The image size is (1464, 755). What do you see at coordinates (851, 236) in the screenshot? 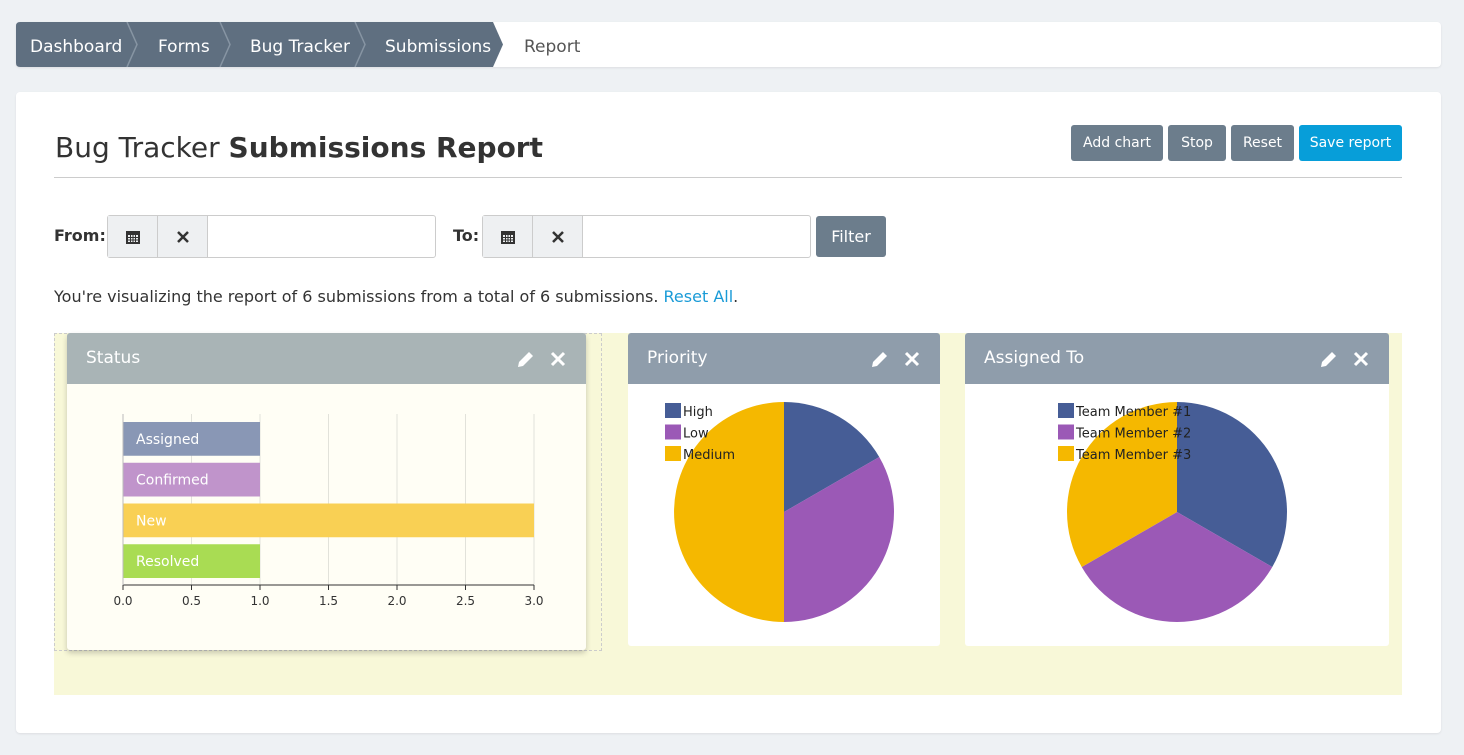
I see `filter-button: Filter` at bounding box center [851, 236].